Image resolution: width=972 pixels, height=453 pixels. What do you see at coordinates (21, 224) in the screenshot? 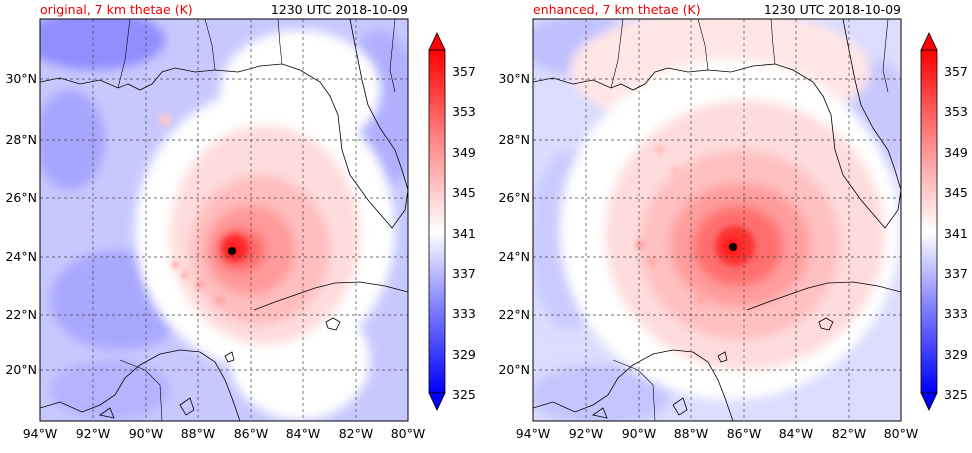
I see `left-lat-ticks: 30°N 28°N 26°N 24°N 22°N 20°N` at bounding box center [21, 224].